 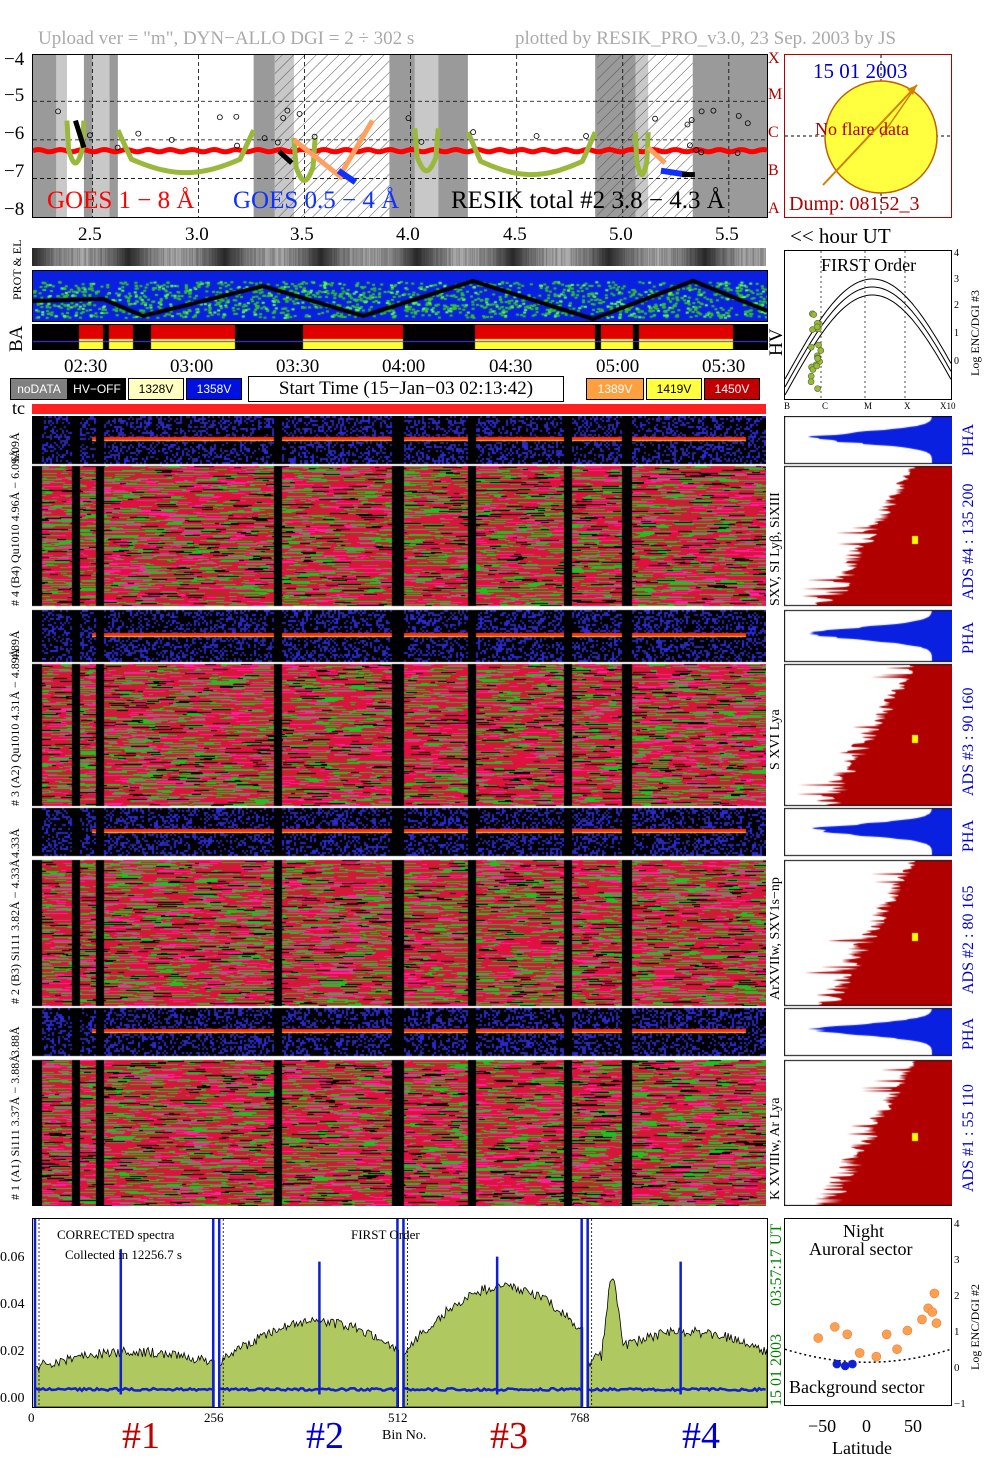 I want to click on lat-xlabel: Latitude, so click(x=862, y=1448).